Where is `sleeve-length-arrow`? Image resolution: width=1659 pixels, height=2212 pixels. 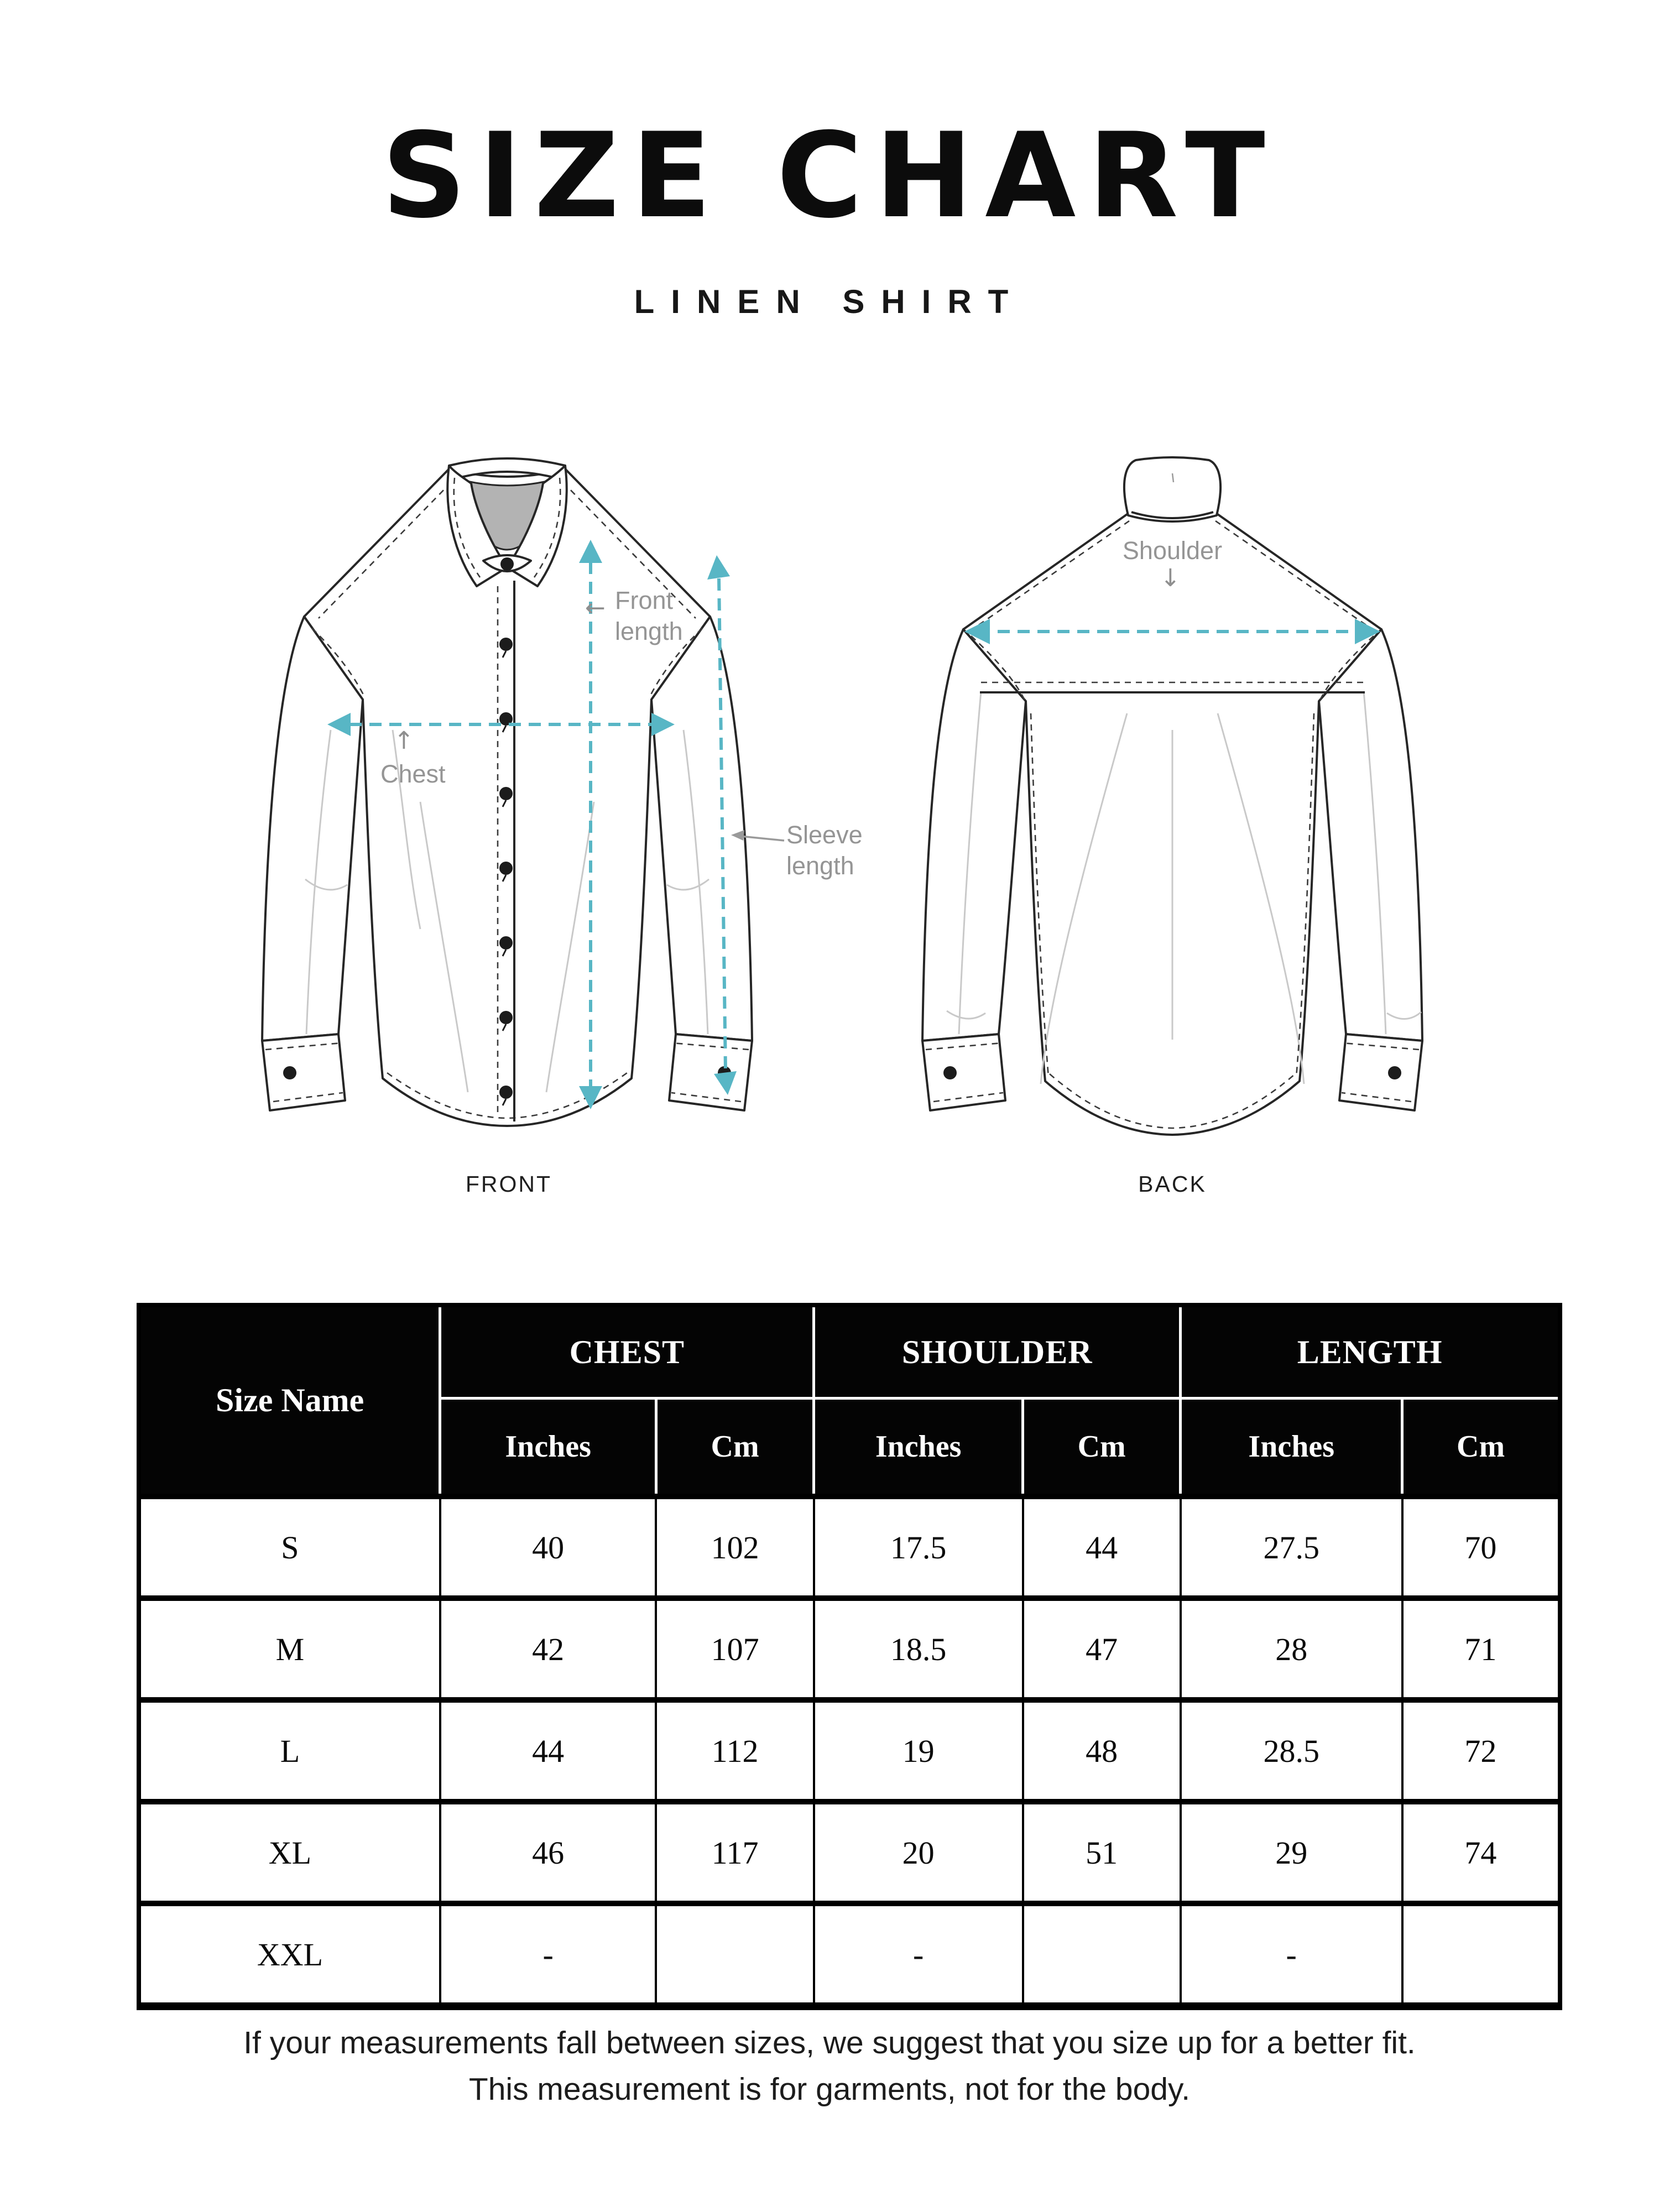 sleeve-length-arrow is located at coordinates (722, 825).